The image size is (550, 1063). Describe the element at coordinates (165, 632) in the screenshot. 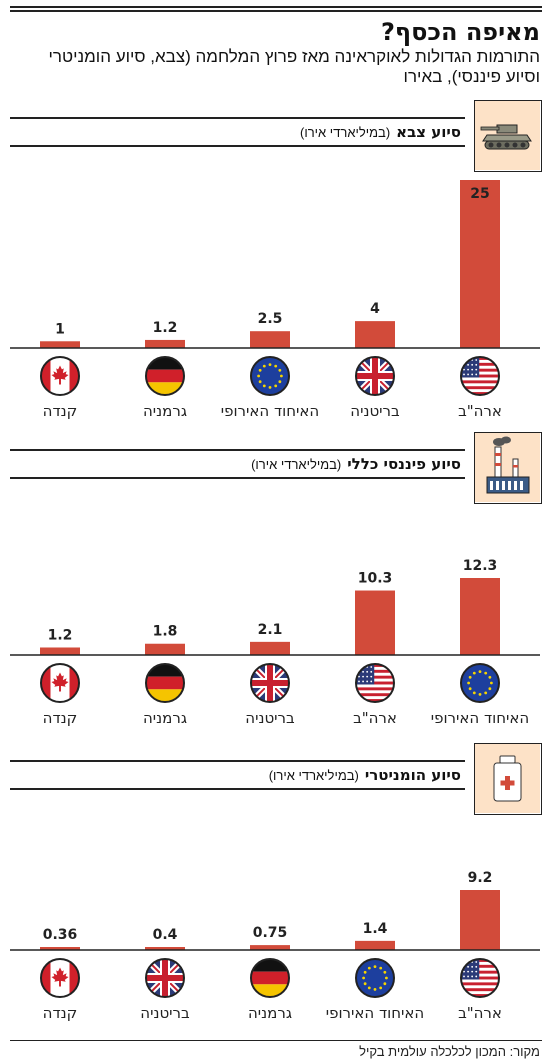

I see `value-label: 1.8` at that location.